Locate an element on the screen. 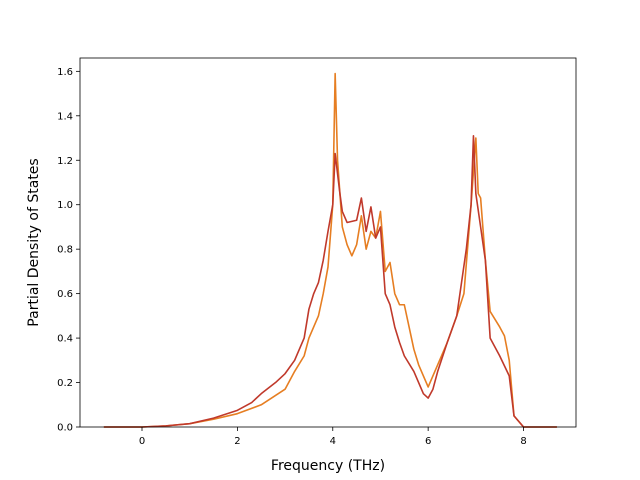 This screenshot has width=640, height=480. x-tick-label: 2 is located at coordinates (237, 441).